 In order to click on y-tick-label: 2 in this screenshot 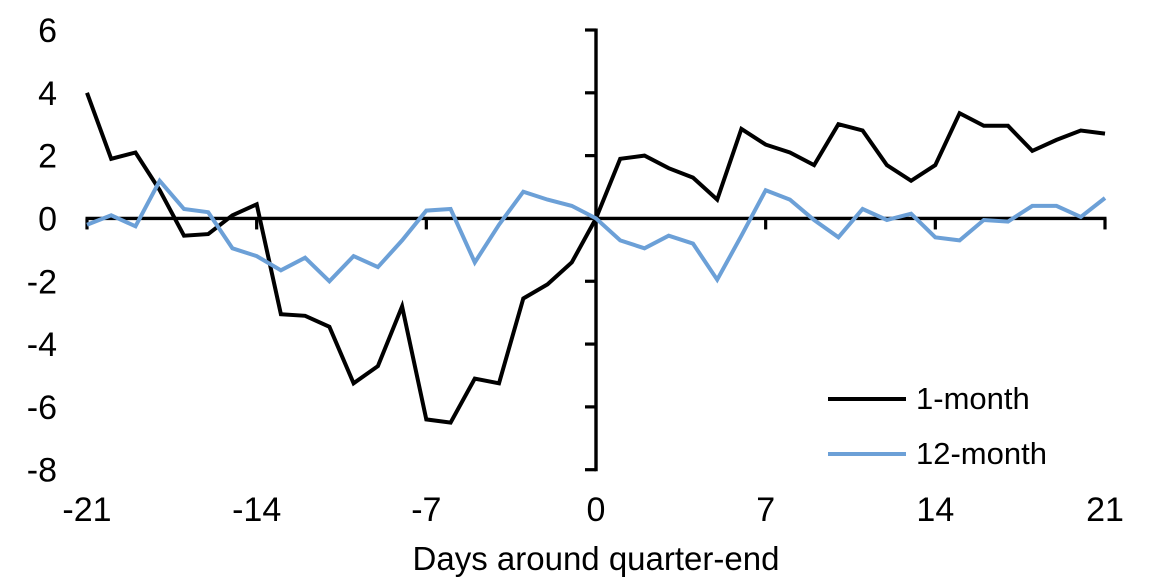, I will do `click(47, 157)`.